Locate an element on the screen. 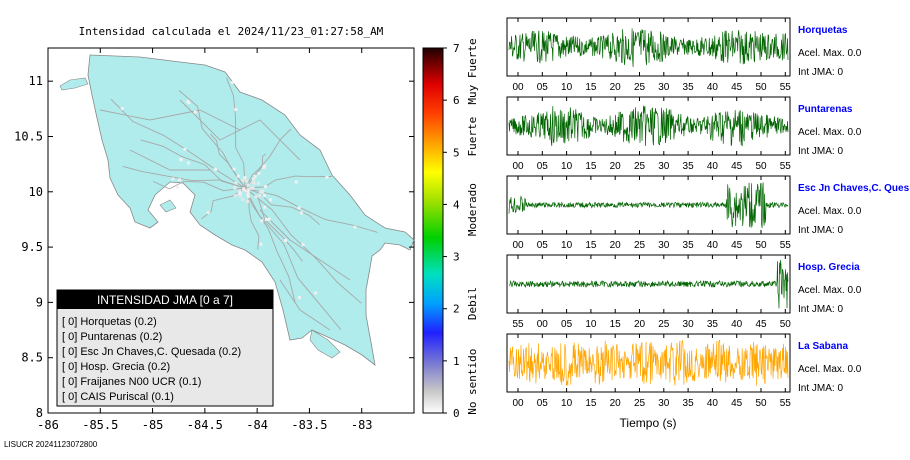  map-y-tick-label: 9.5 is located at coordinates (32, 247).